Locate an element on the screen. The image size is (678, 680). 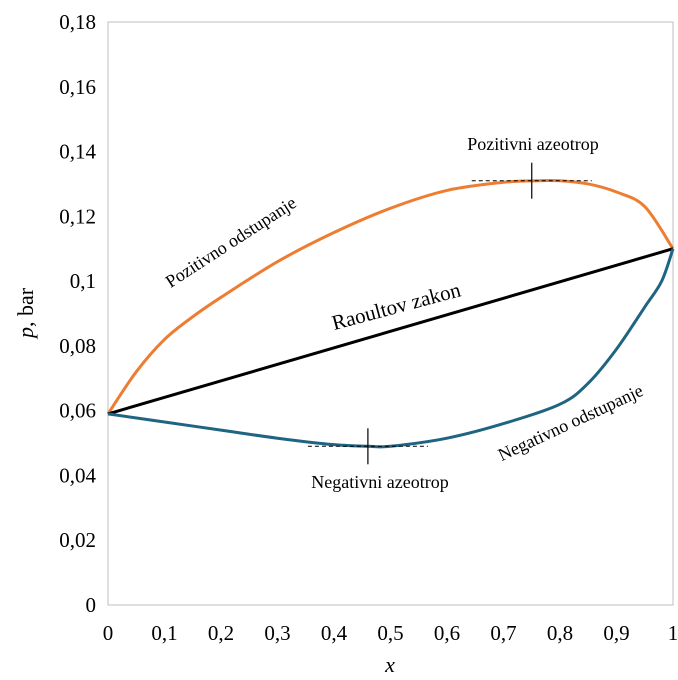
x-tick-label: 0,8 is located at coordinates (560, 633).